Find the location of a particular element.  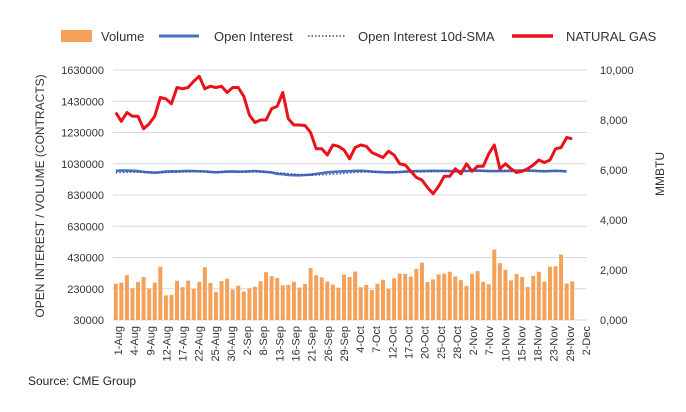

left-tick-label: 1230000 is located at coordinates (82, 134).